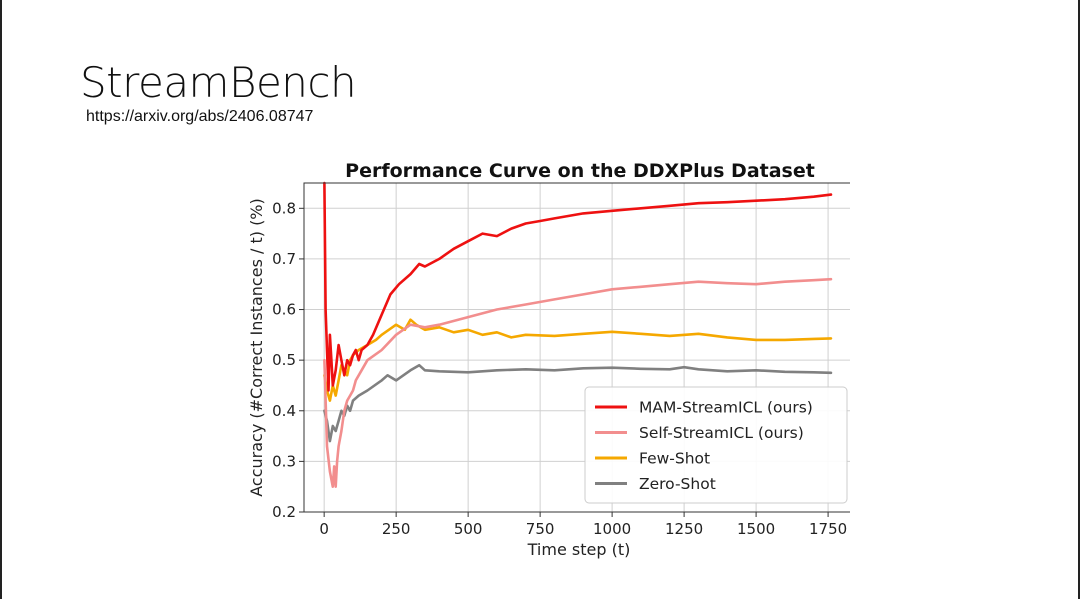 This screenshot has width=1080, height=599. What do you see at coordinates (284, 411) in the screenshot?
I see `y-tick-label: 0.4` at bounding box center [284, 411].